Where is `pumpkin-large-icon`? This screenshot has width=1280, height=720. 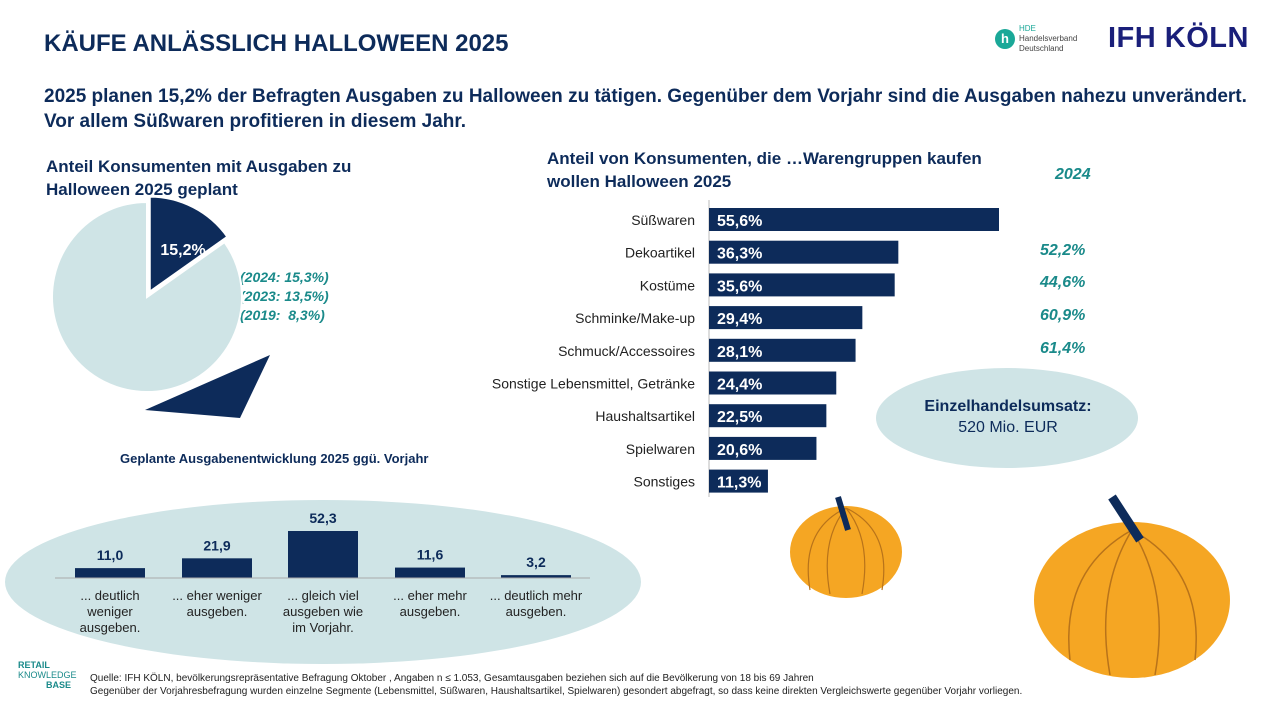
pumpkin-large-icon is located at coordinates (1132, 586).